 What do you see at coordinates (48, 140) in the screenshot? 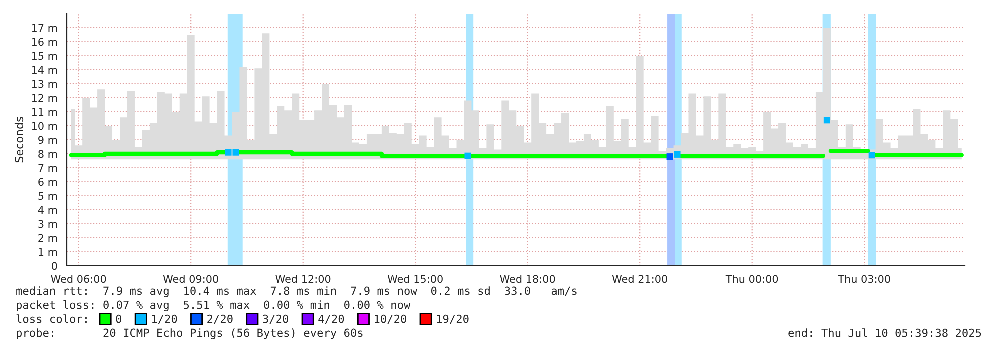
I see `y-tick-label: 9 m` at bounding box center [48, 140].